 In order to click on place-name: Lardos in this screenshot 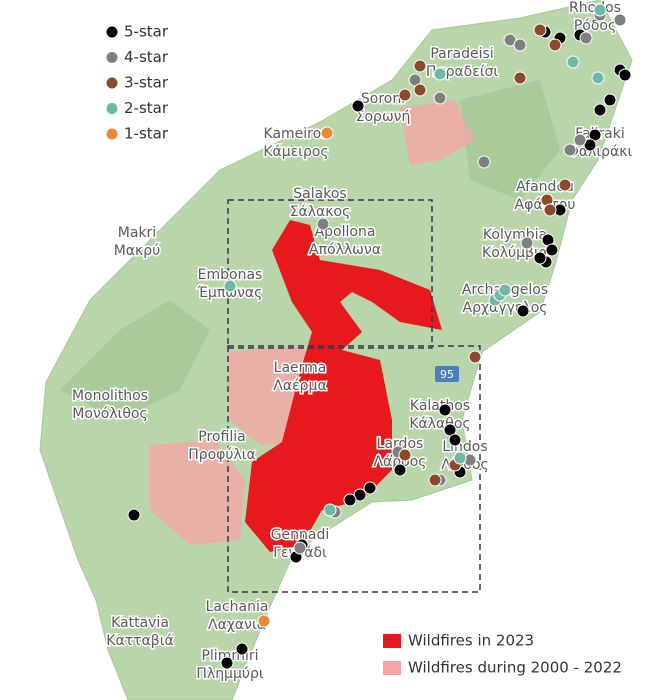, I will do `click(400, 444)`.